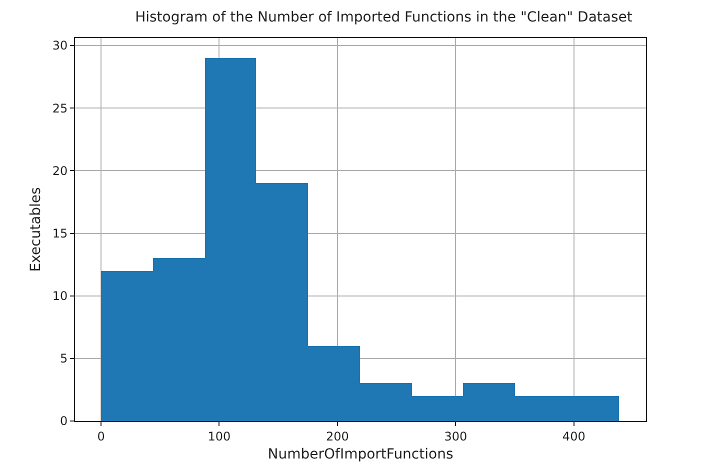 This screenshot has height=471, width=724. I want to click on y-tick-label: 25, so click(60, 108).